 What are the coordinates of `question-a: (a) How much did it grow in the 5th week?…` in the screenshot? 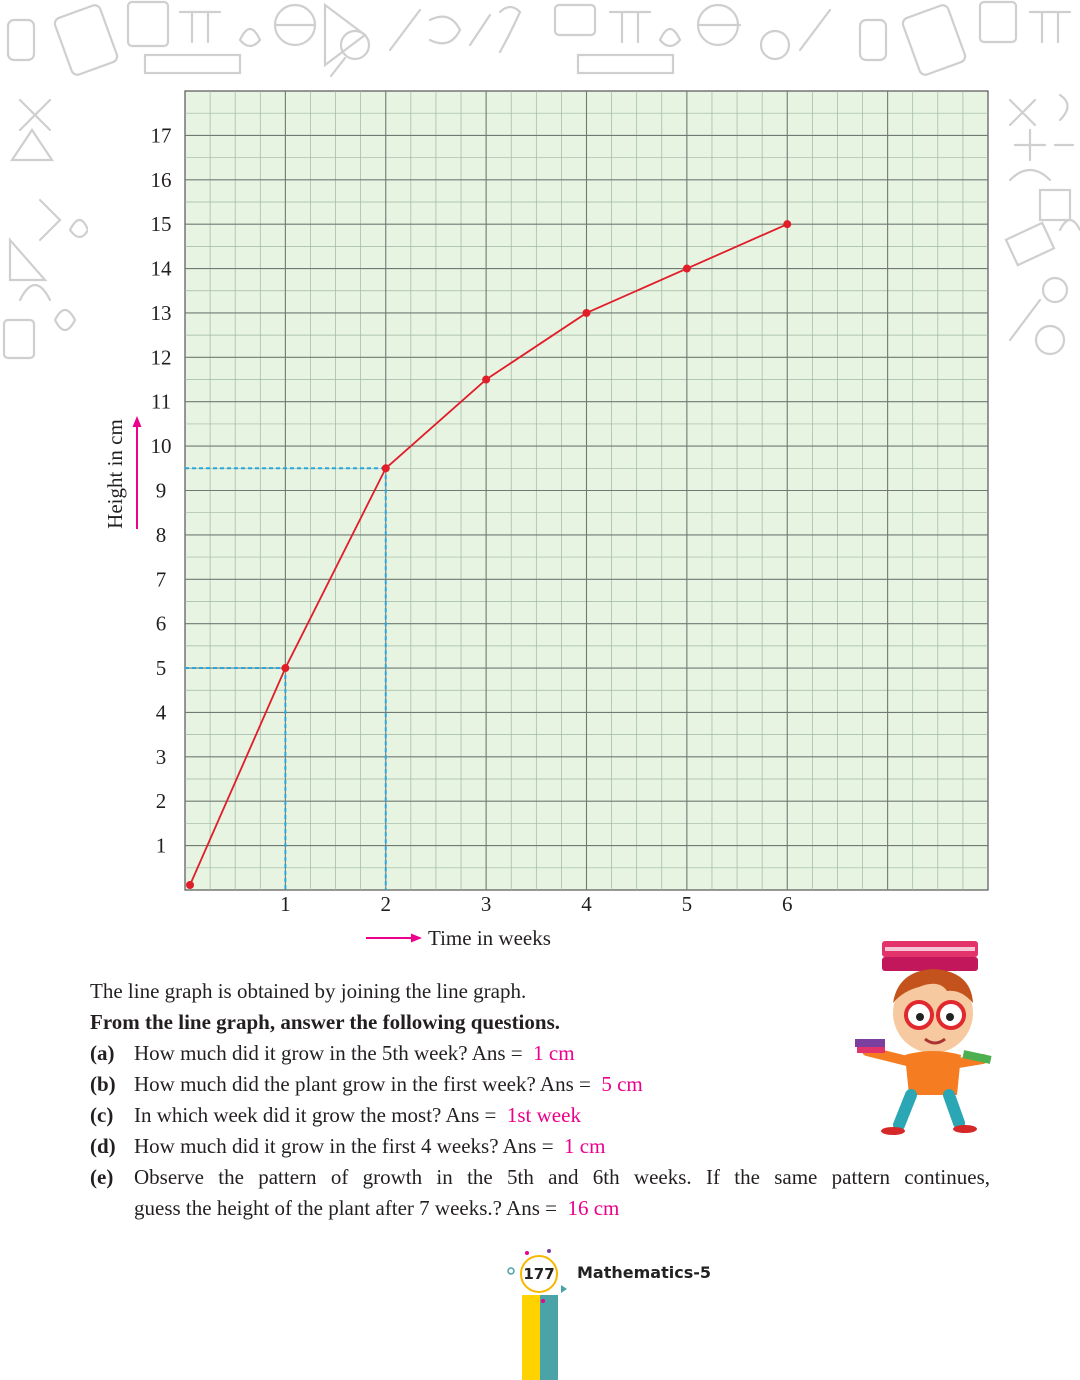 It's located at (540, 1053).